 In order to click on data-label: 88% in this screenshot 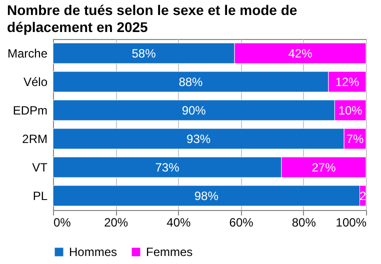, I will do `click(191, 81)`.